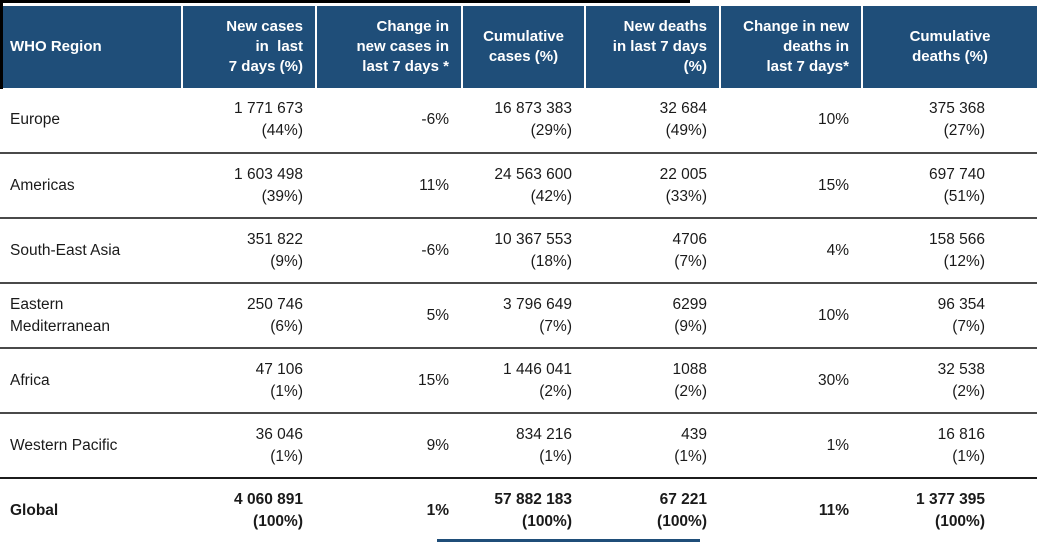 The image size is (1037, 542). I want to click on column-header-change-new-cases: Change in new cases in last 7 days *, so click(388, 47).